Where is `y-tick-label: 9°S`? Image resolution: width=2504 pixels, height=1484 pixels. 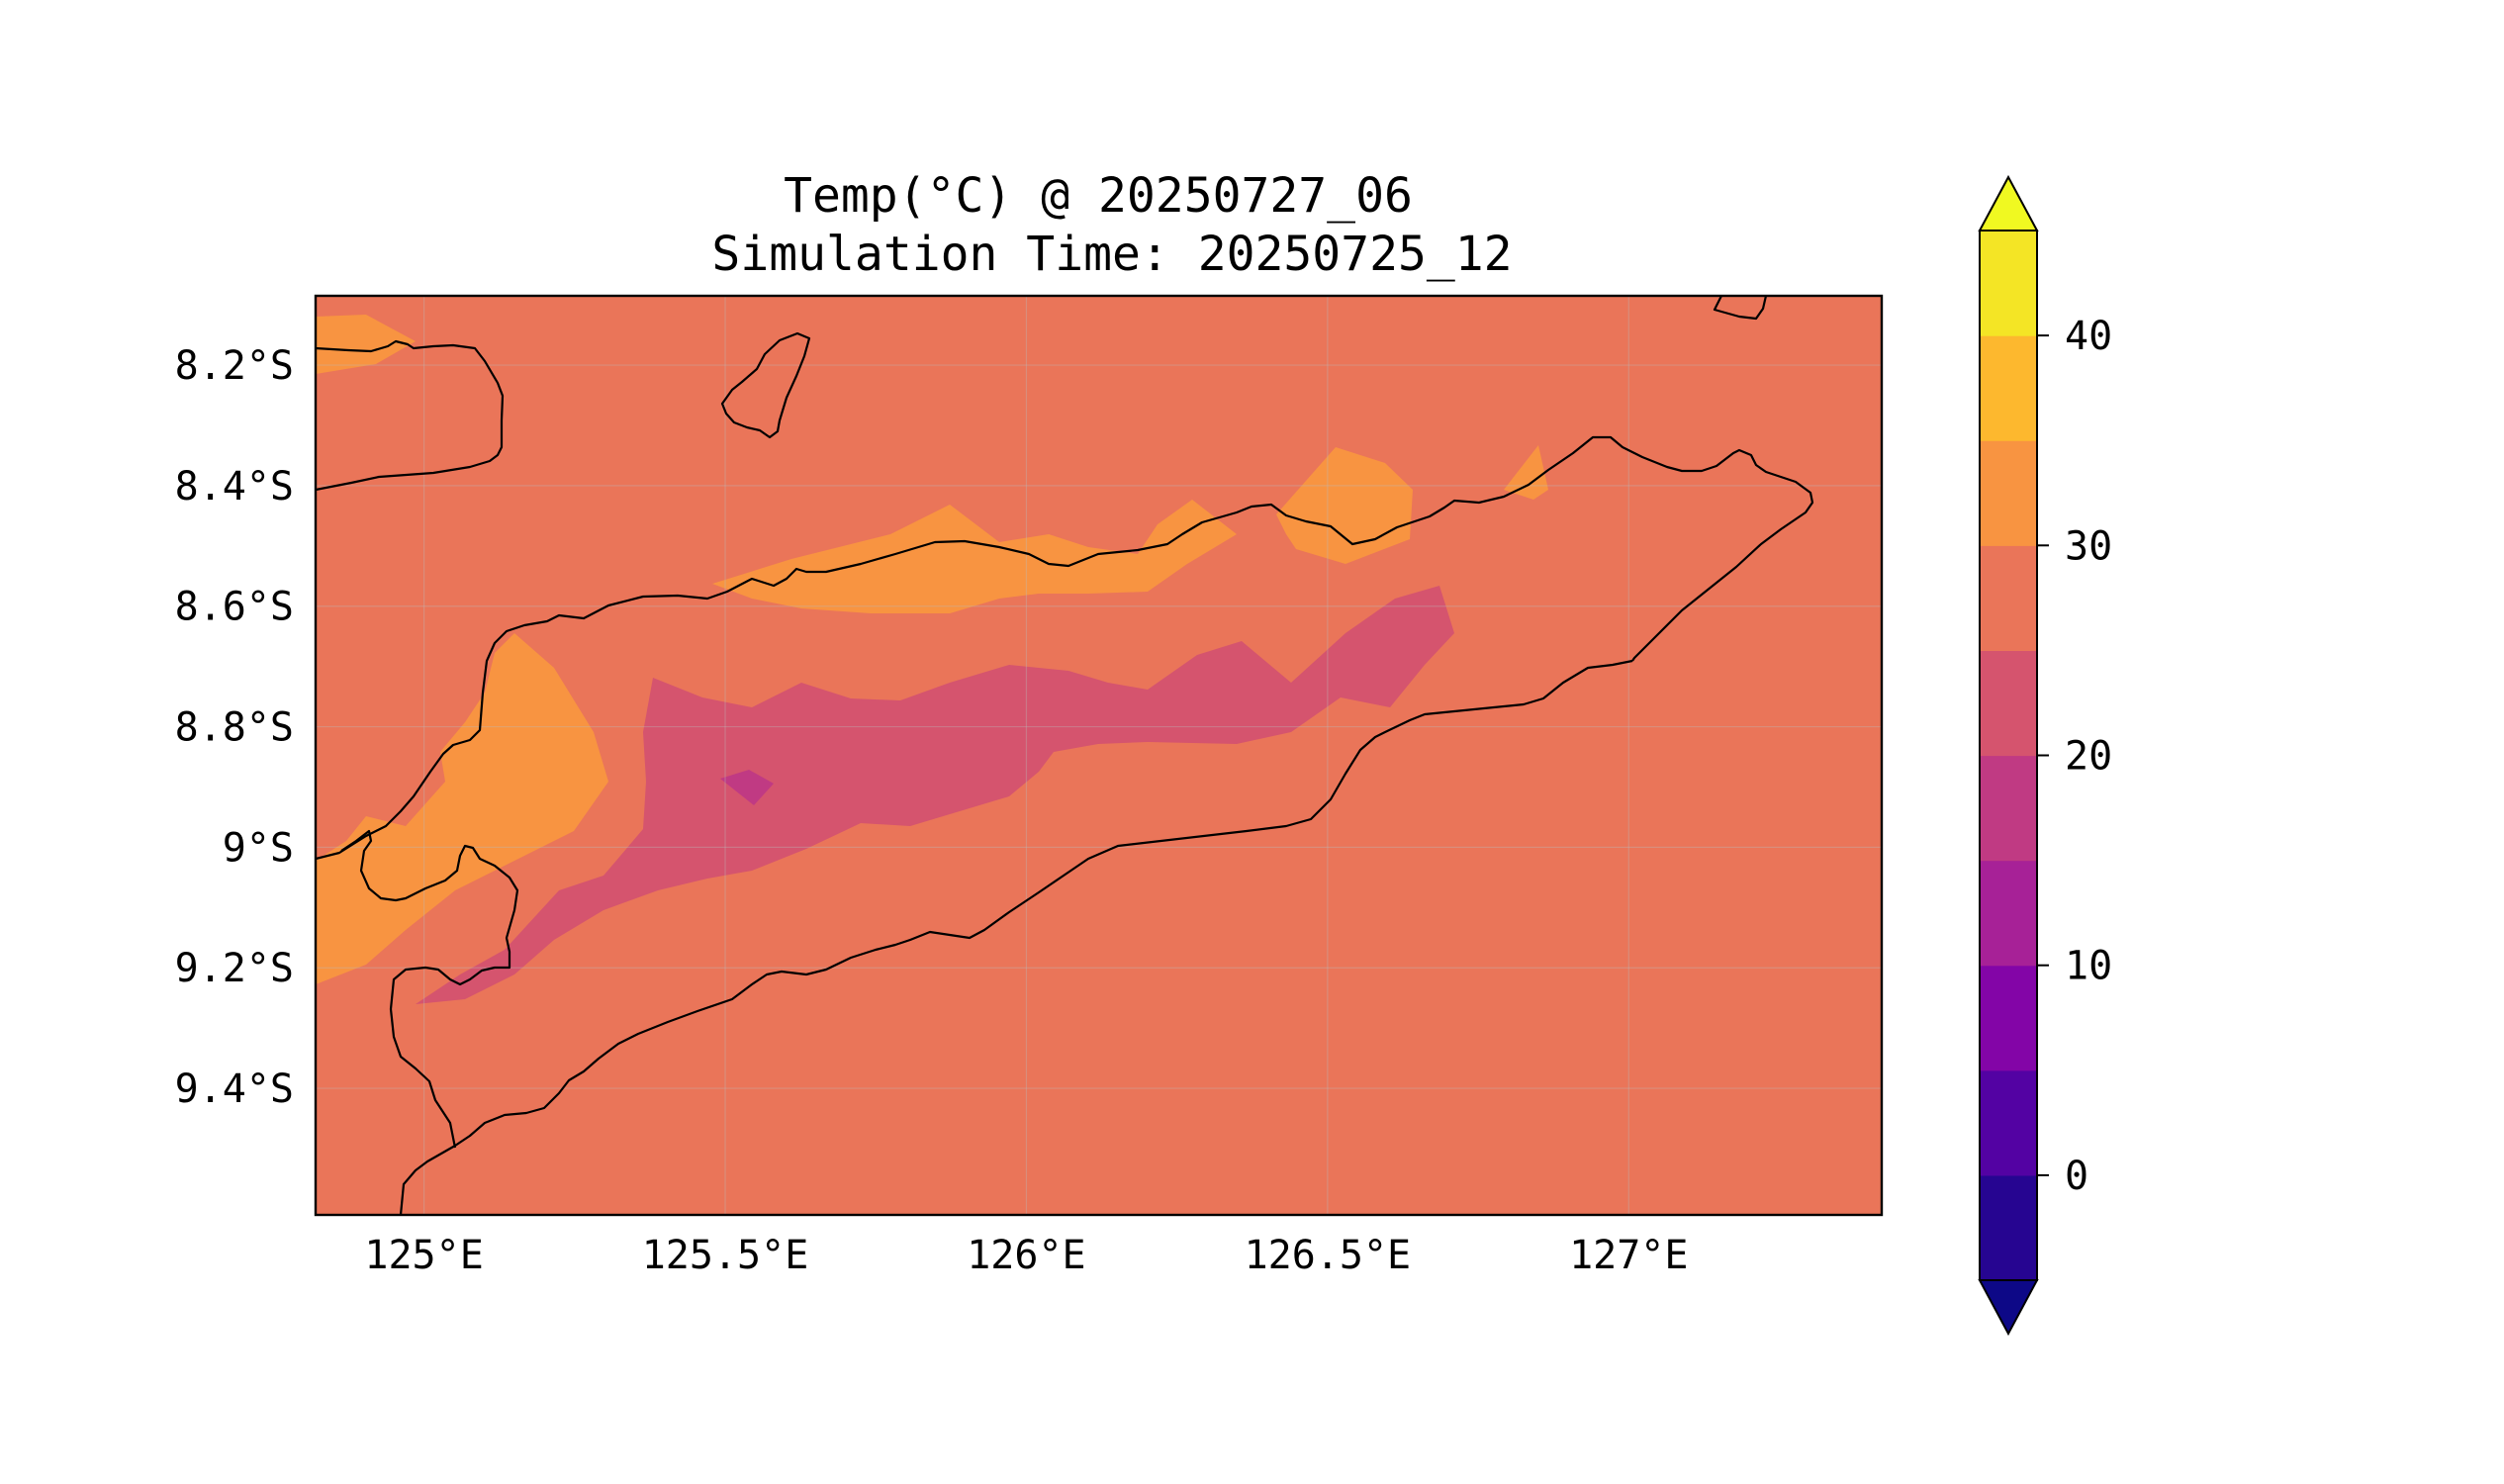
y-tick-label: 9°S is located at coordinates (258, 848).